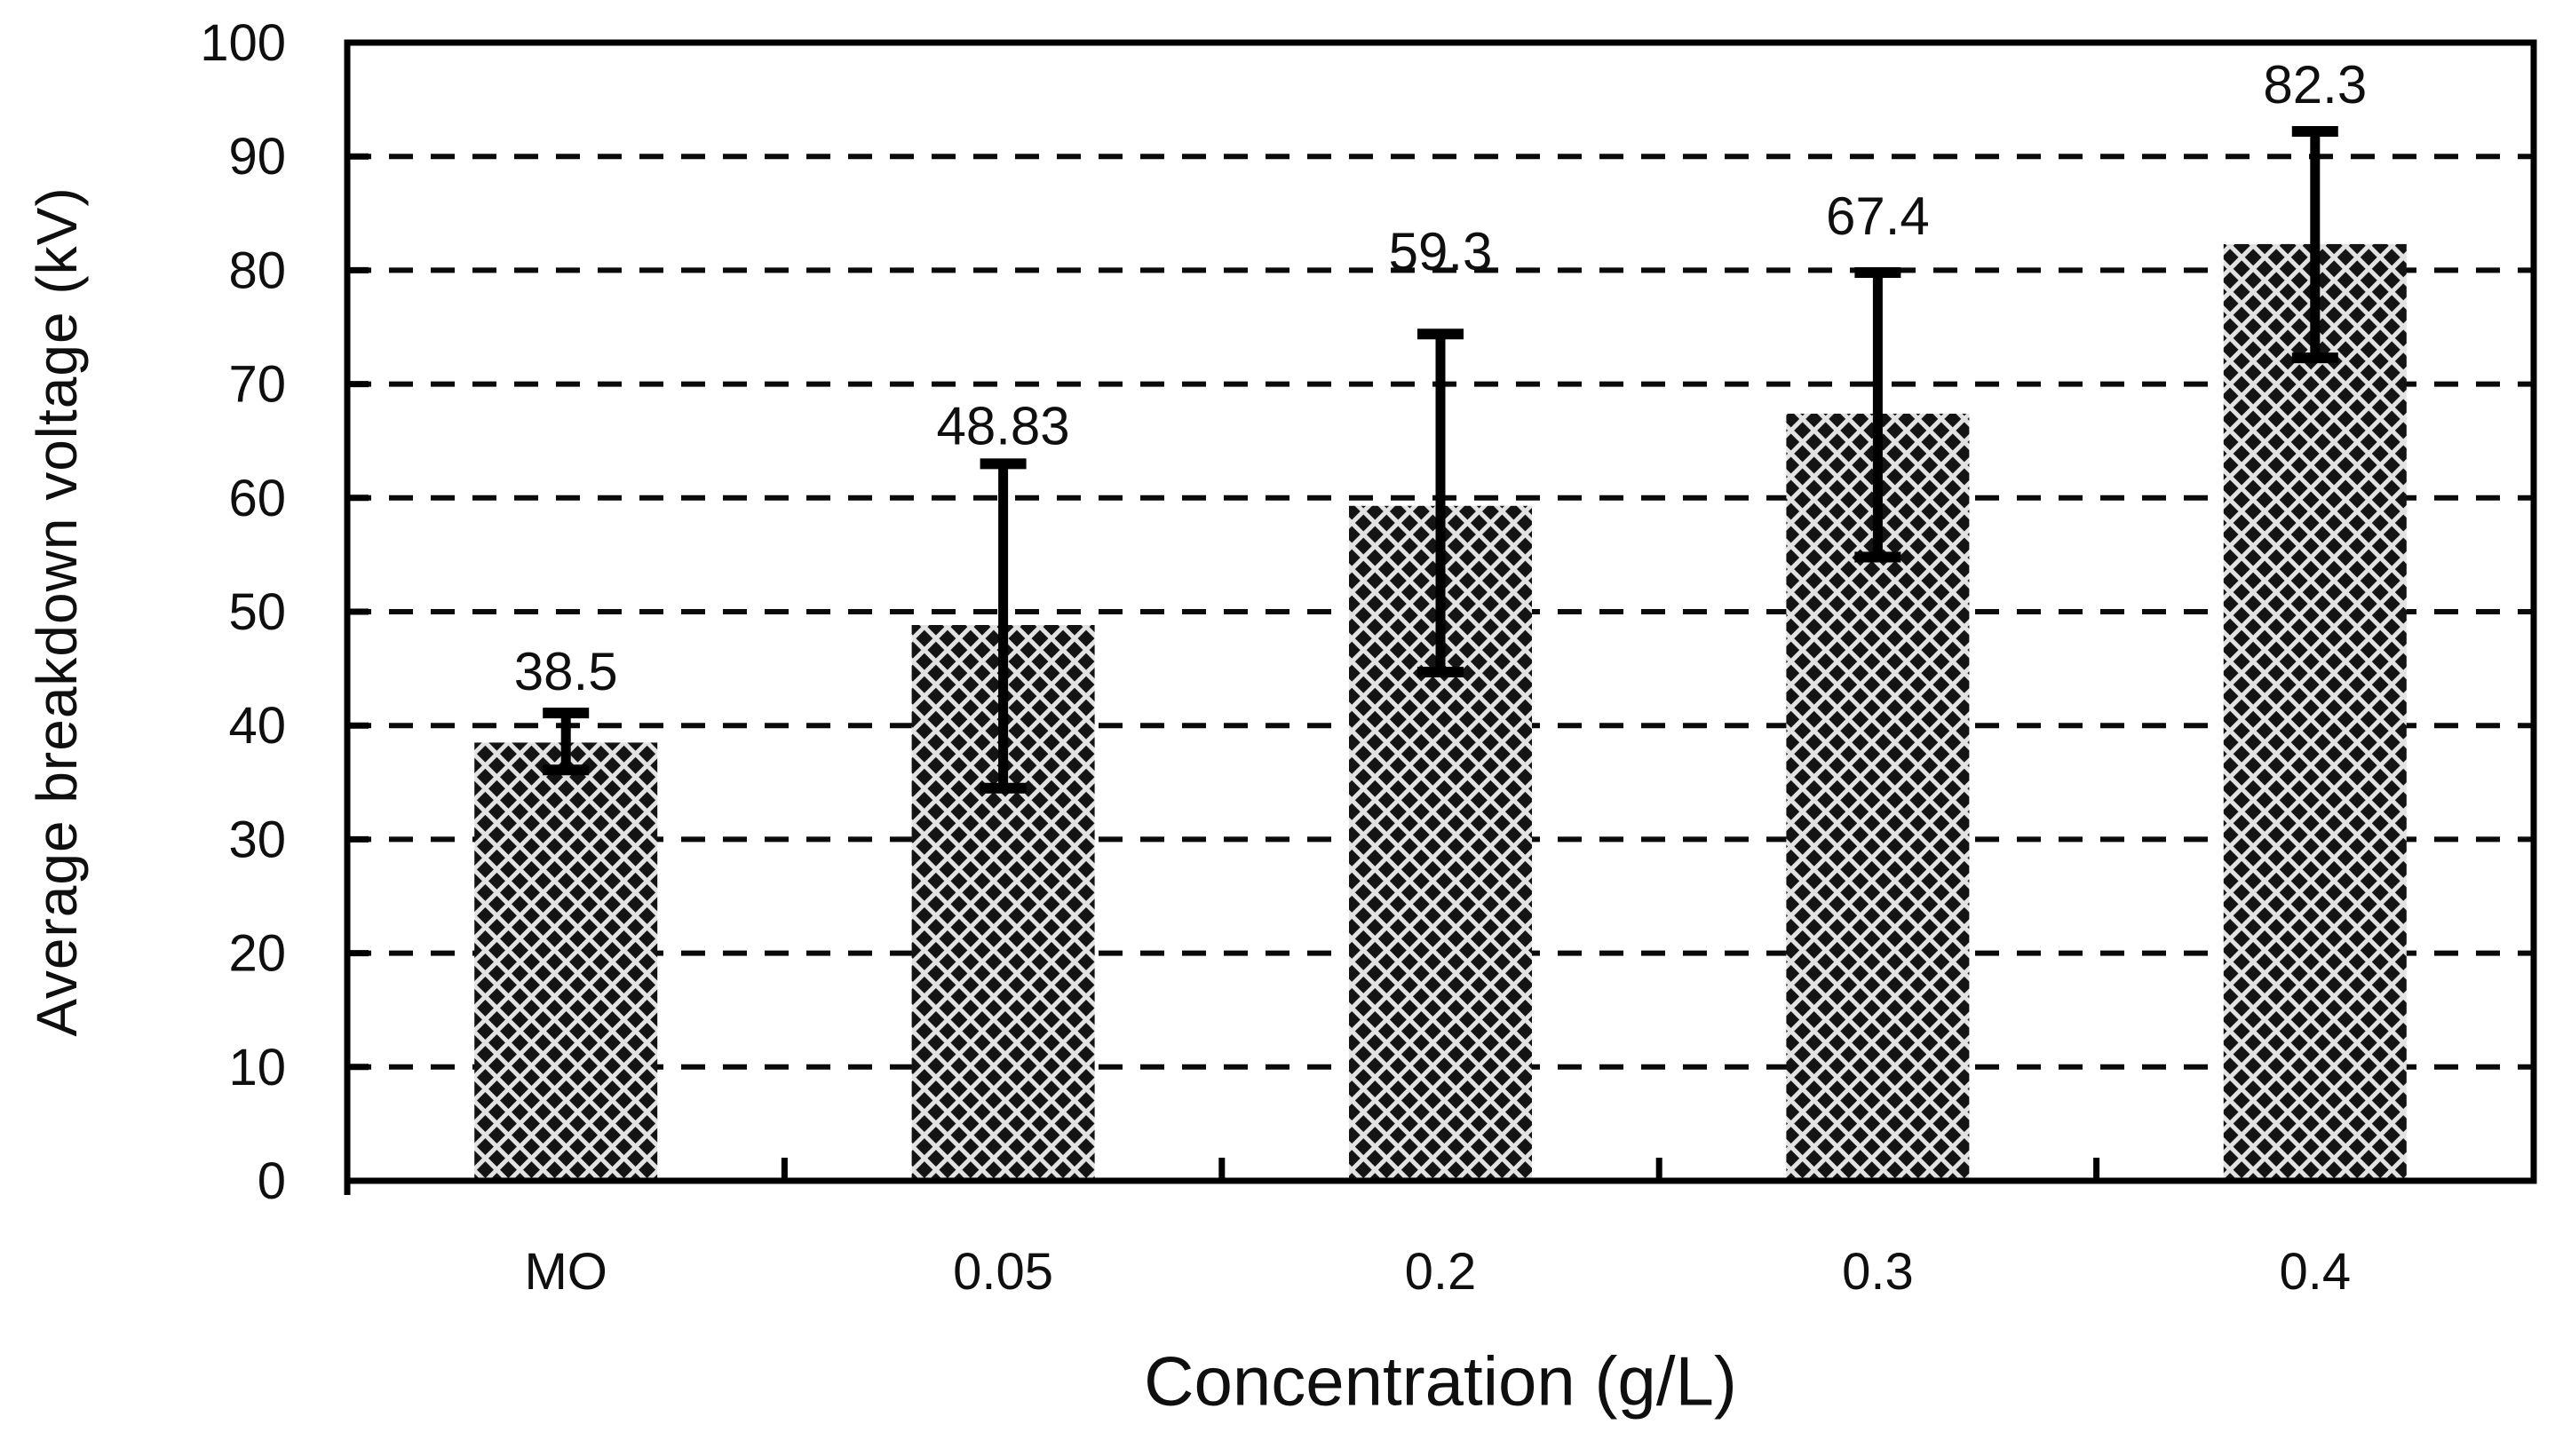 The height and width of the screenshot is (1456, 2571). Describe the element at coordinates (257, 270) in the screenshot. I see `y-tick-label: 80` at that location.